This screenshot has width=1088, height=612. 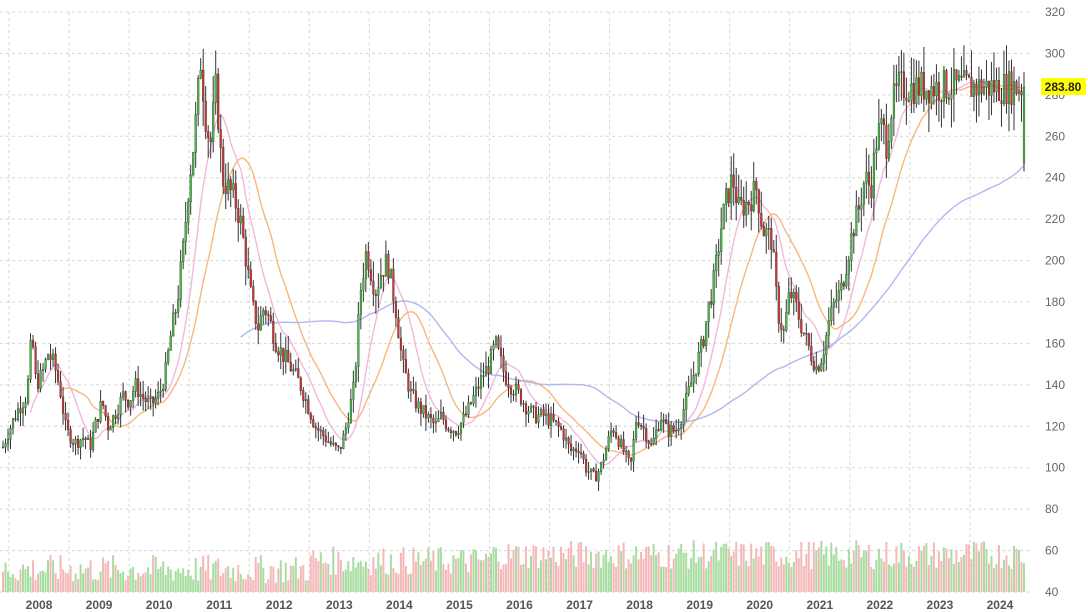 I want to click on y-tick-label: 260, so click(x=1055, y=136).